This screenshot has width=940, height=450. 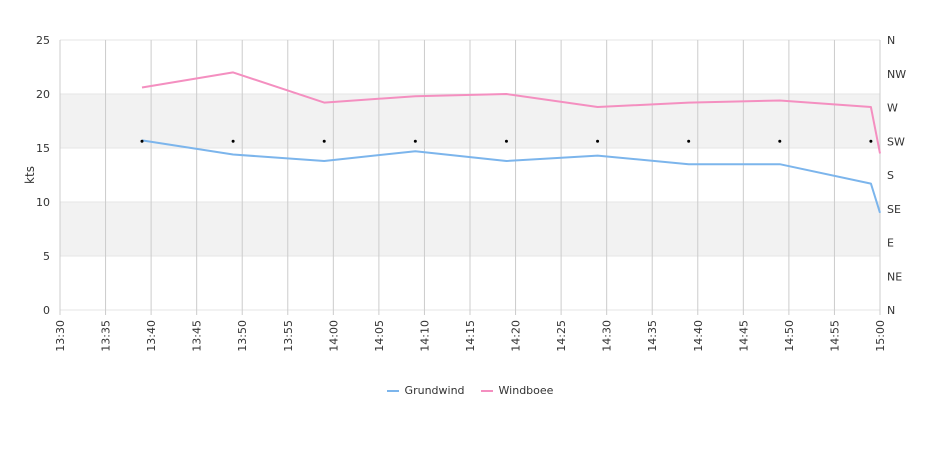 I want to click on y2-tick-label-3: SE, so click(x=894, y=209).